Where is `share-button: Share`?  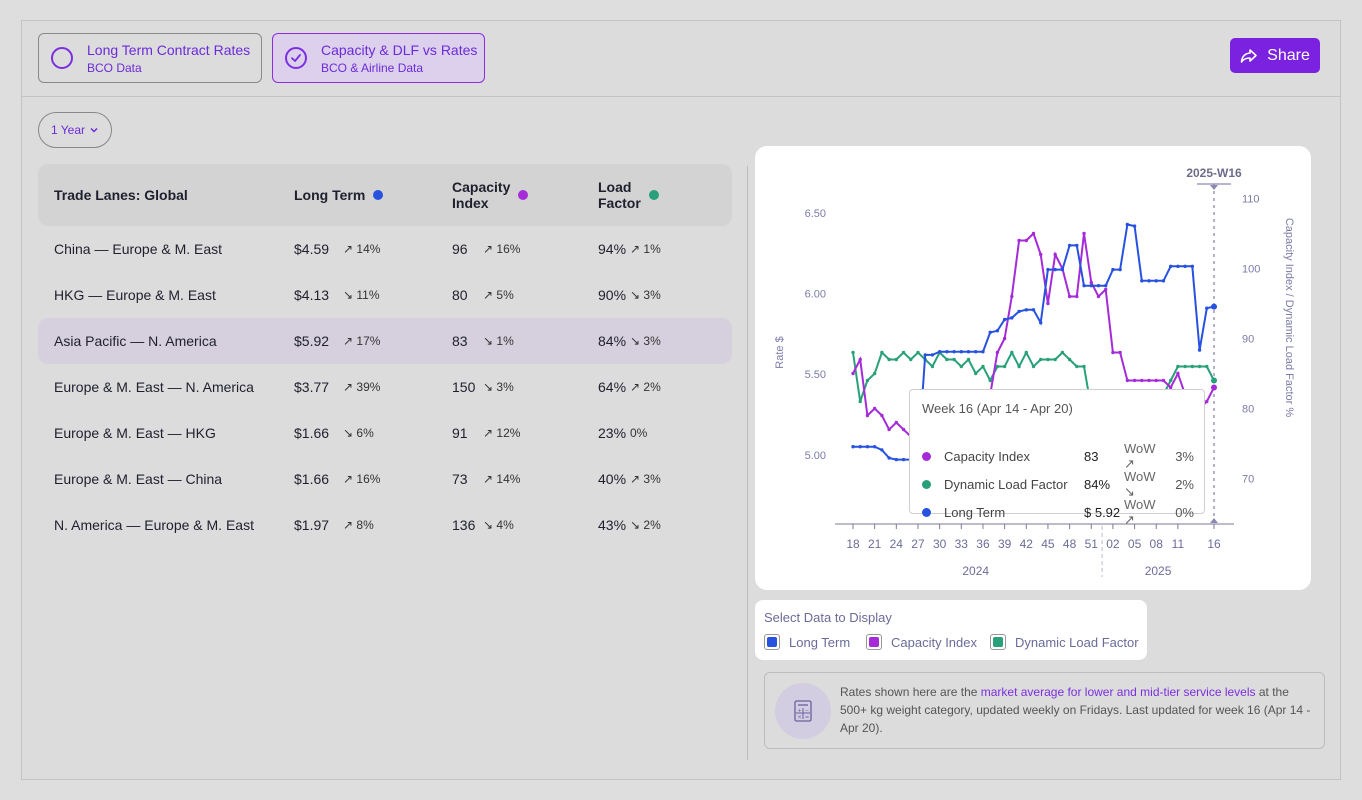 share-button: Share is located at coordinates (1275, 55).